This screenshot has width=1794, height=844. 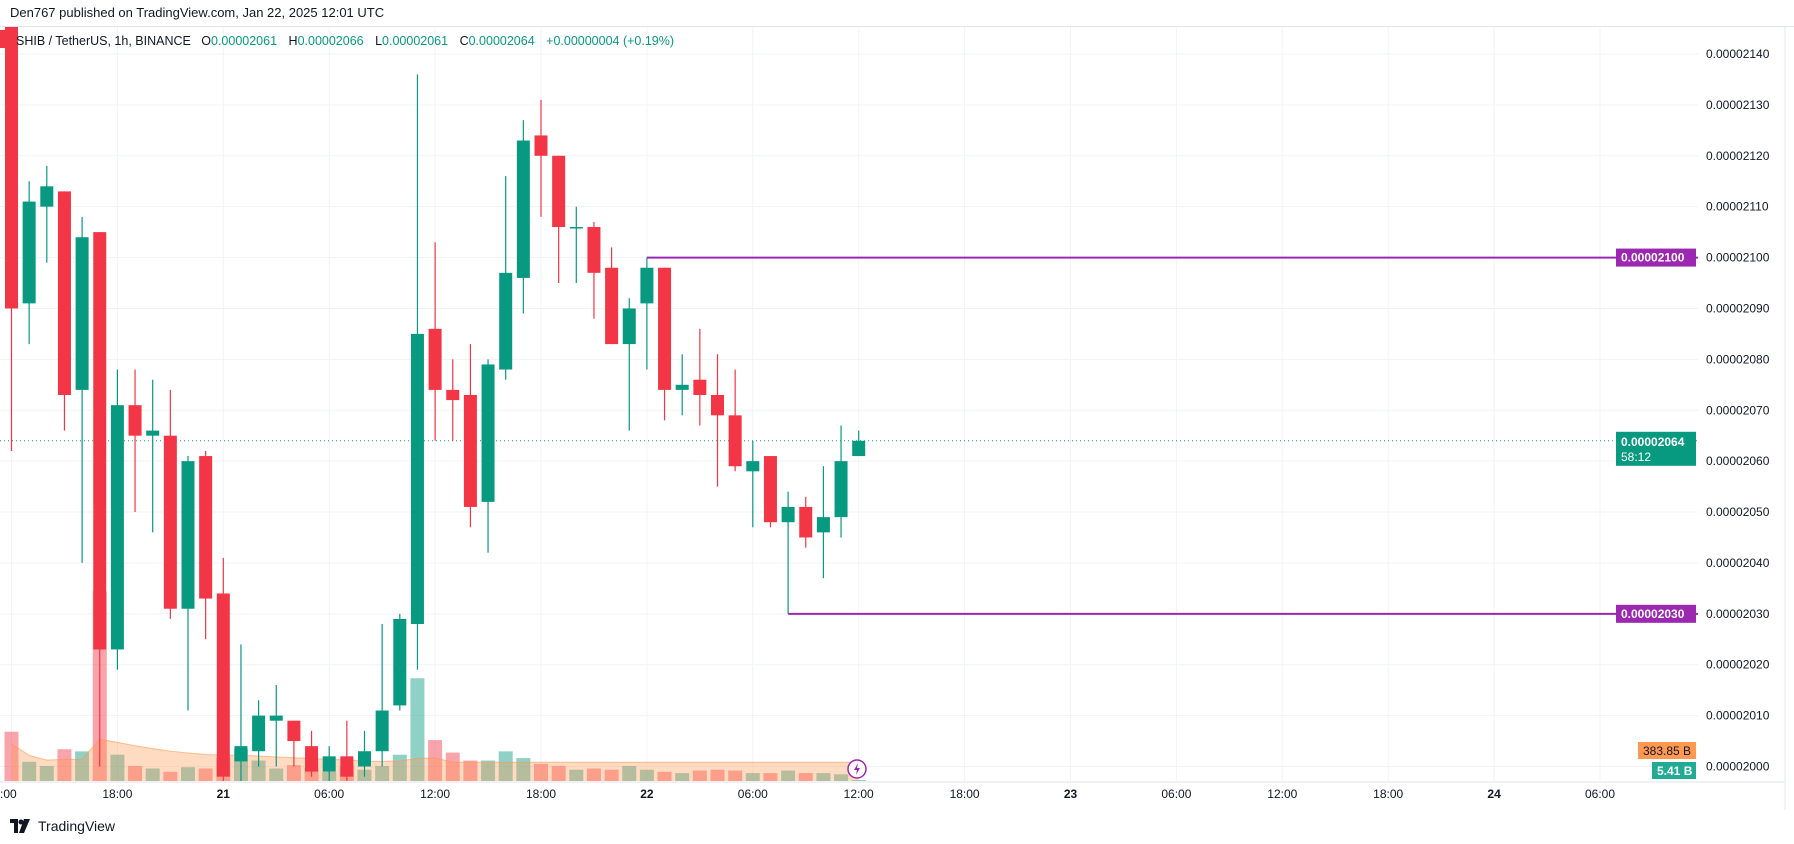 What do you see at coordinates (1653, 258) in the screenshot?
I see `level-price-label: 0.00002100` at bounding box center [1653, 258].